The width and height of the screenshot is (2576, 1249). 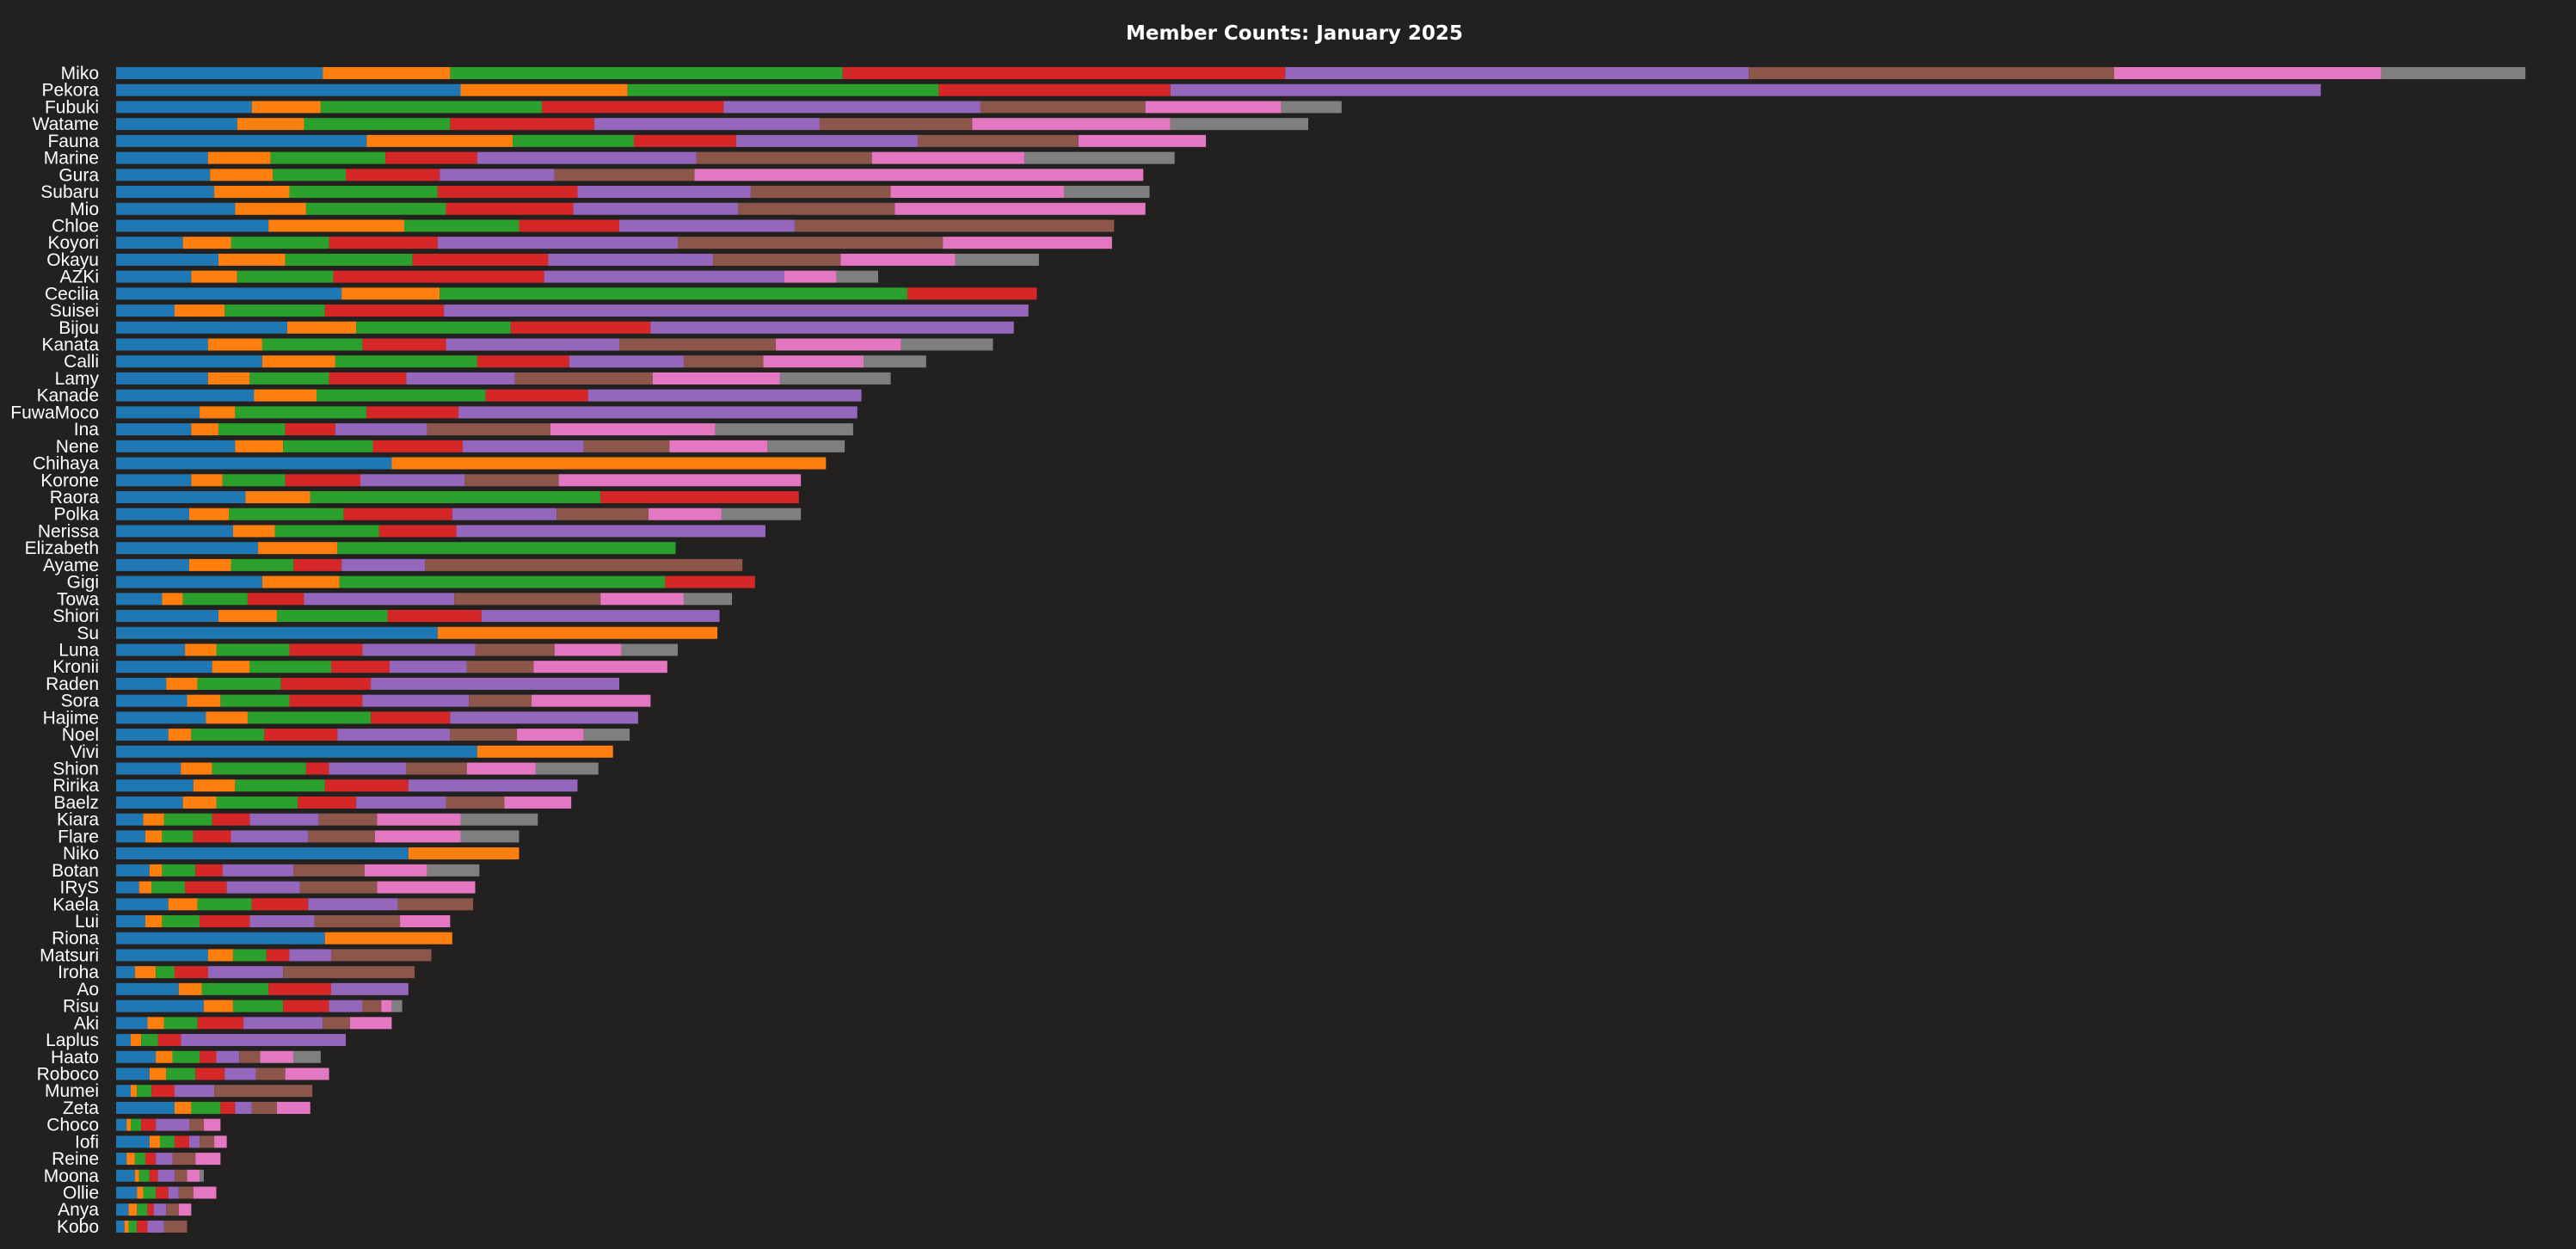 I want to click on category-label: Kronii, so click(x=75, y=667).